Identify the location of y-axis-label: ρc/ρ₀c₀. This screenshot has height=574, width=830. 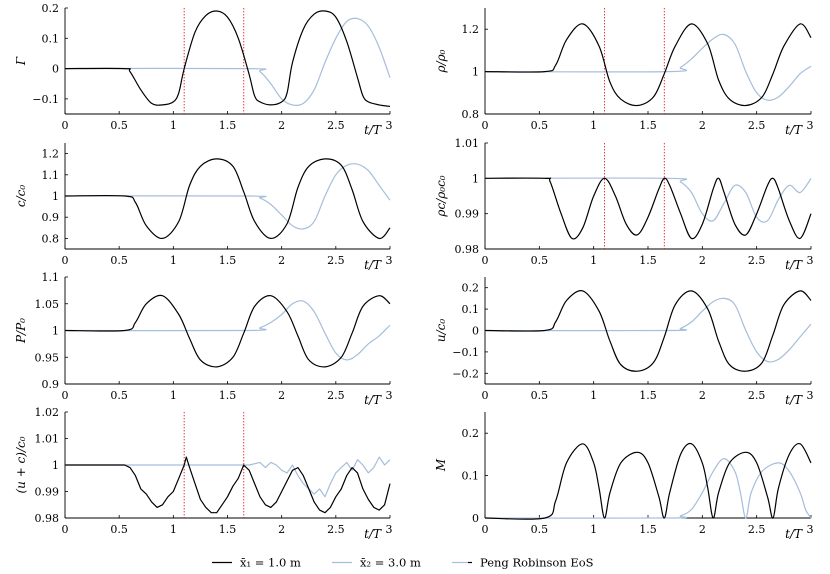
(441, 196).